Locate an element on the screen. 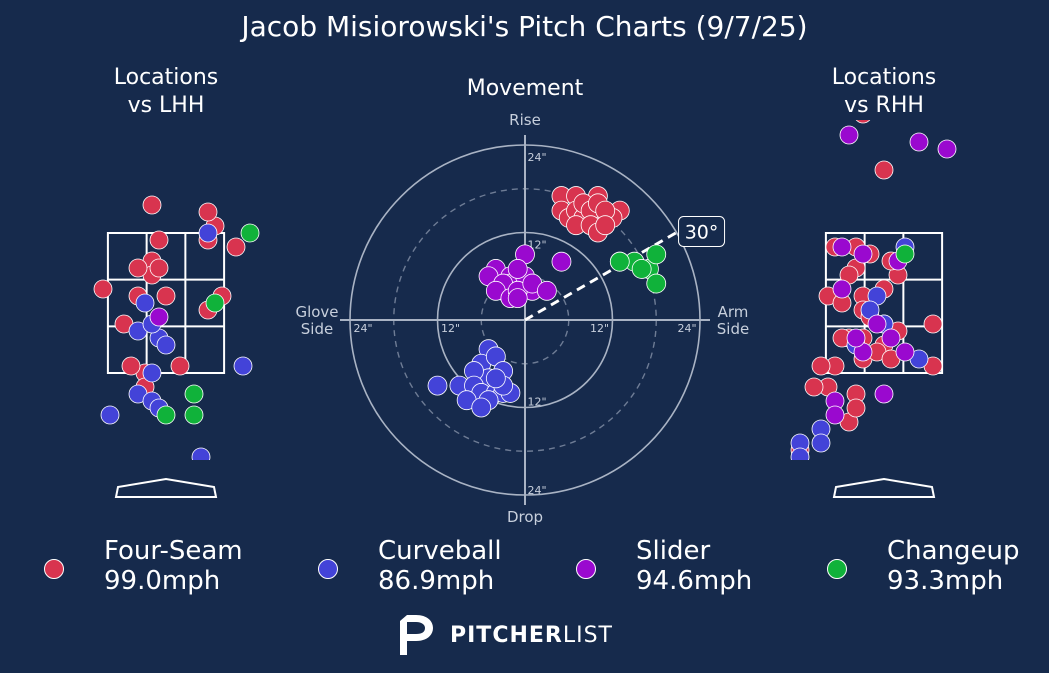  movement-glove-label-2: Side is located at coordinates (317, 329).